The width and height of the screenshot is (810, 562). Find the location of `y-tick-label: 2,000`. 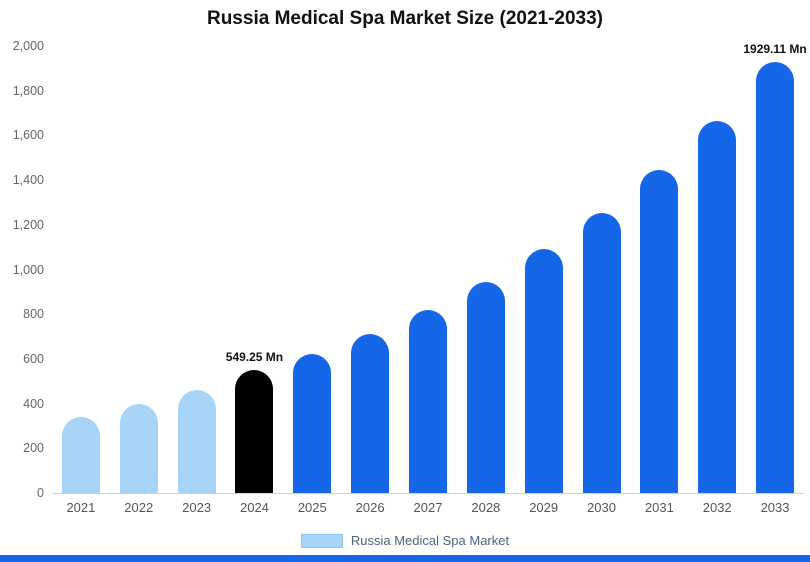

y-tick-label: 2,000 is located at coordinates (28, 46).